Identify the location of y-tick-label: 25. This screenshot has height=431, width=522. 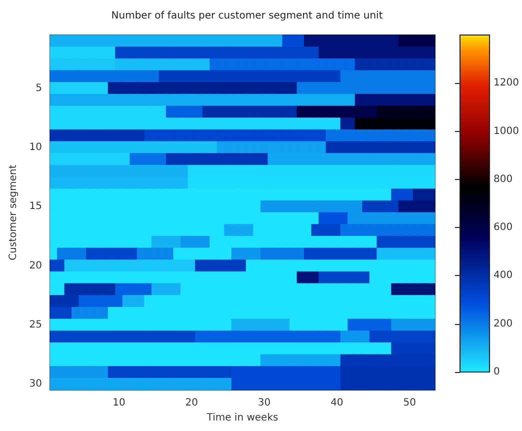
(35, 324).